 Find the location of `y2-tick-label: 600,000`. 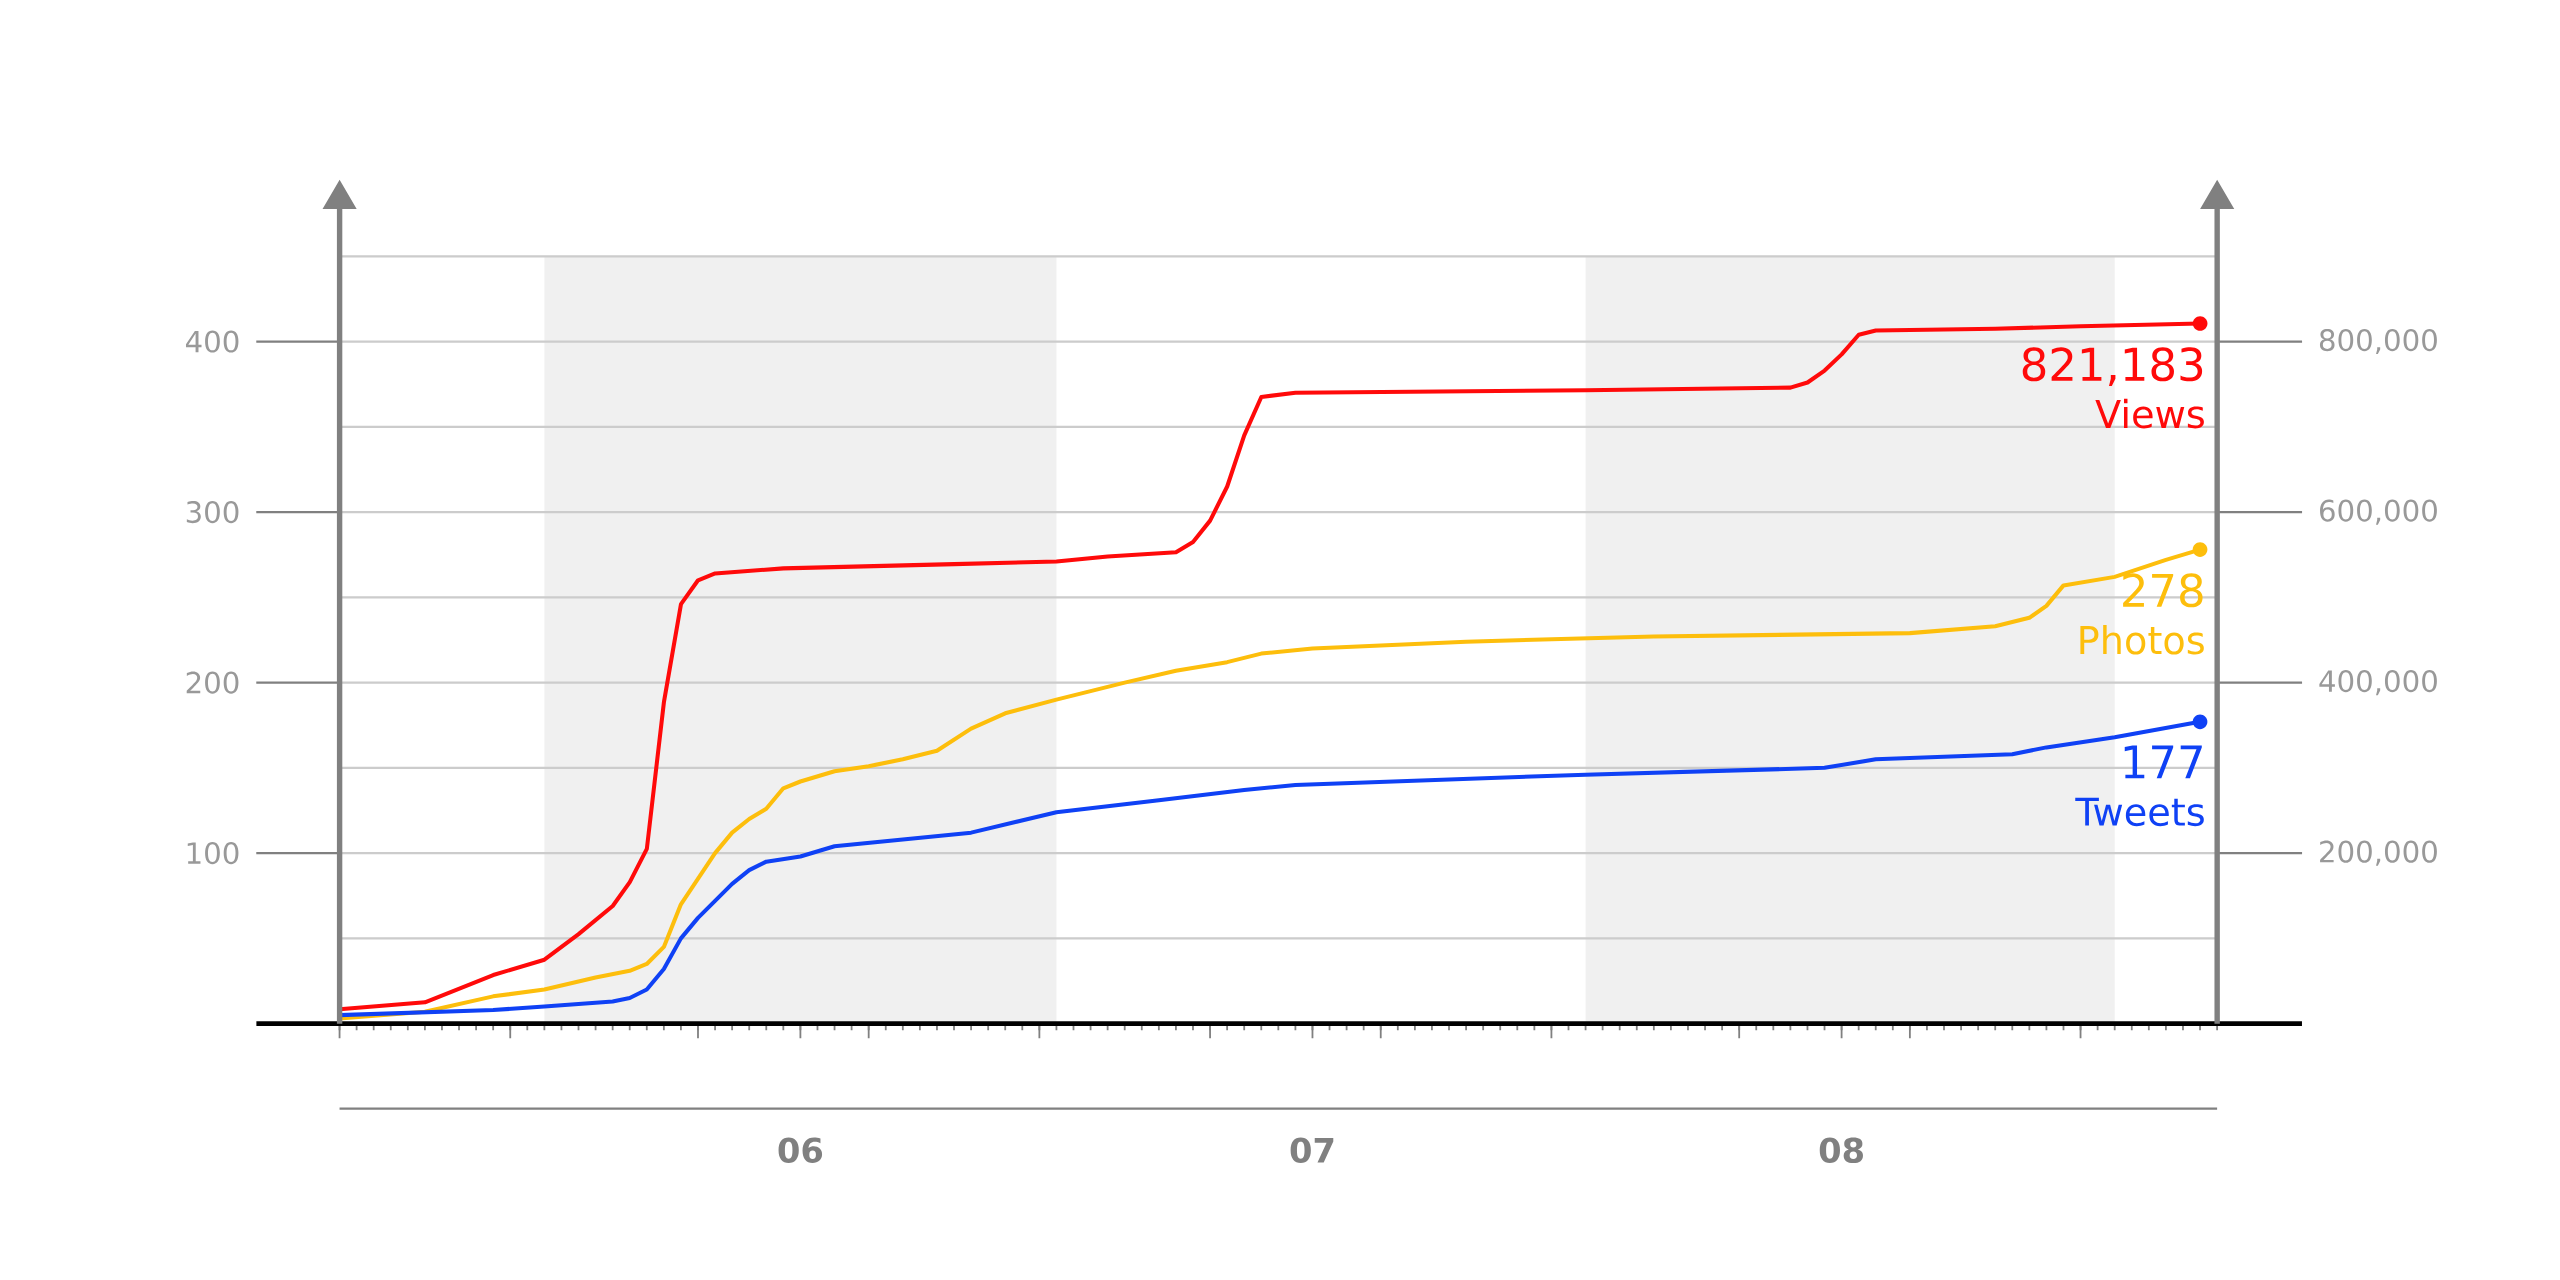

y2-tick-label: 600,000 is located at coordinates (2378, 512).